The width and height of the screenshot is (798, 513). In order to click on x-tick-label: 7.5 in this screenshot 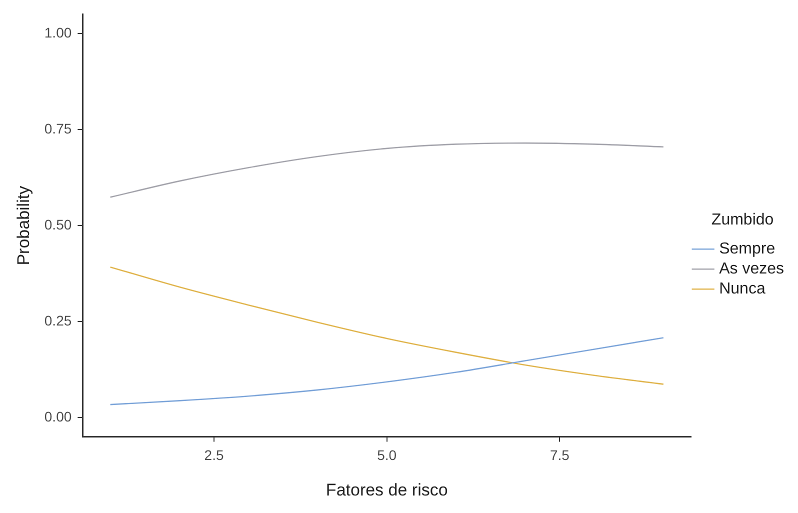, I will do `click(560, 455)`.